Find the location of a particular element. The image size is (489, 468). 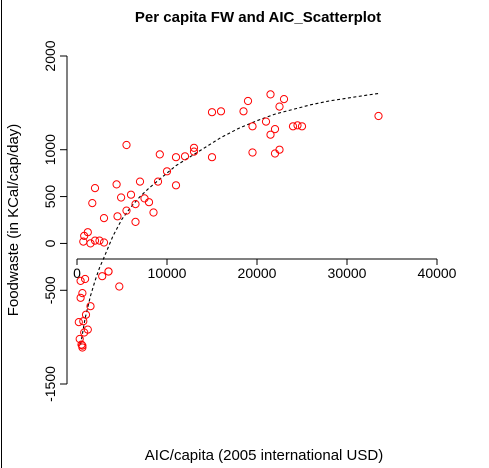

y-axis-label: Foodwaste (in KCal/cap/day) is located at coordinates (13, 220).